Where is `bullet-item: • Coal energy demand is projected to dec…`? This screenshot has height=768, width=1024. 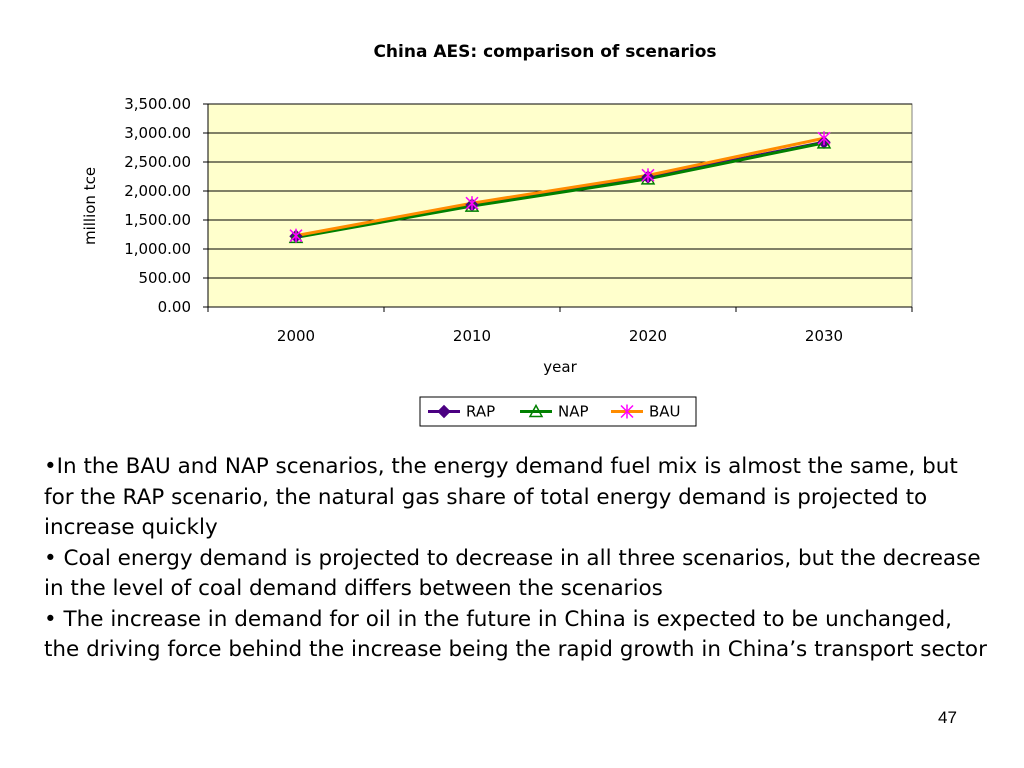 bullet-item: • Coal energy demand is projected to dec… is located at coordinates (512, 573).